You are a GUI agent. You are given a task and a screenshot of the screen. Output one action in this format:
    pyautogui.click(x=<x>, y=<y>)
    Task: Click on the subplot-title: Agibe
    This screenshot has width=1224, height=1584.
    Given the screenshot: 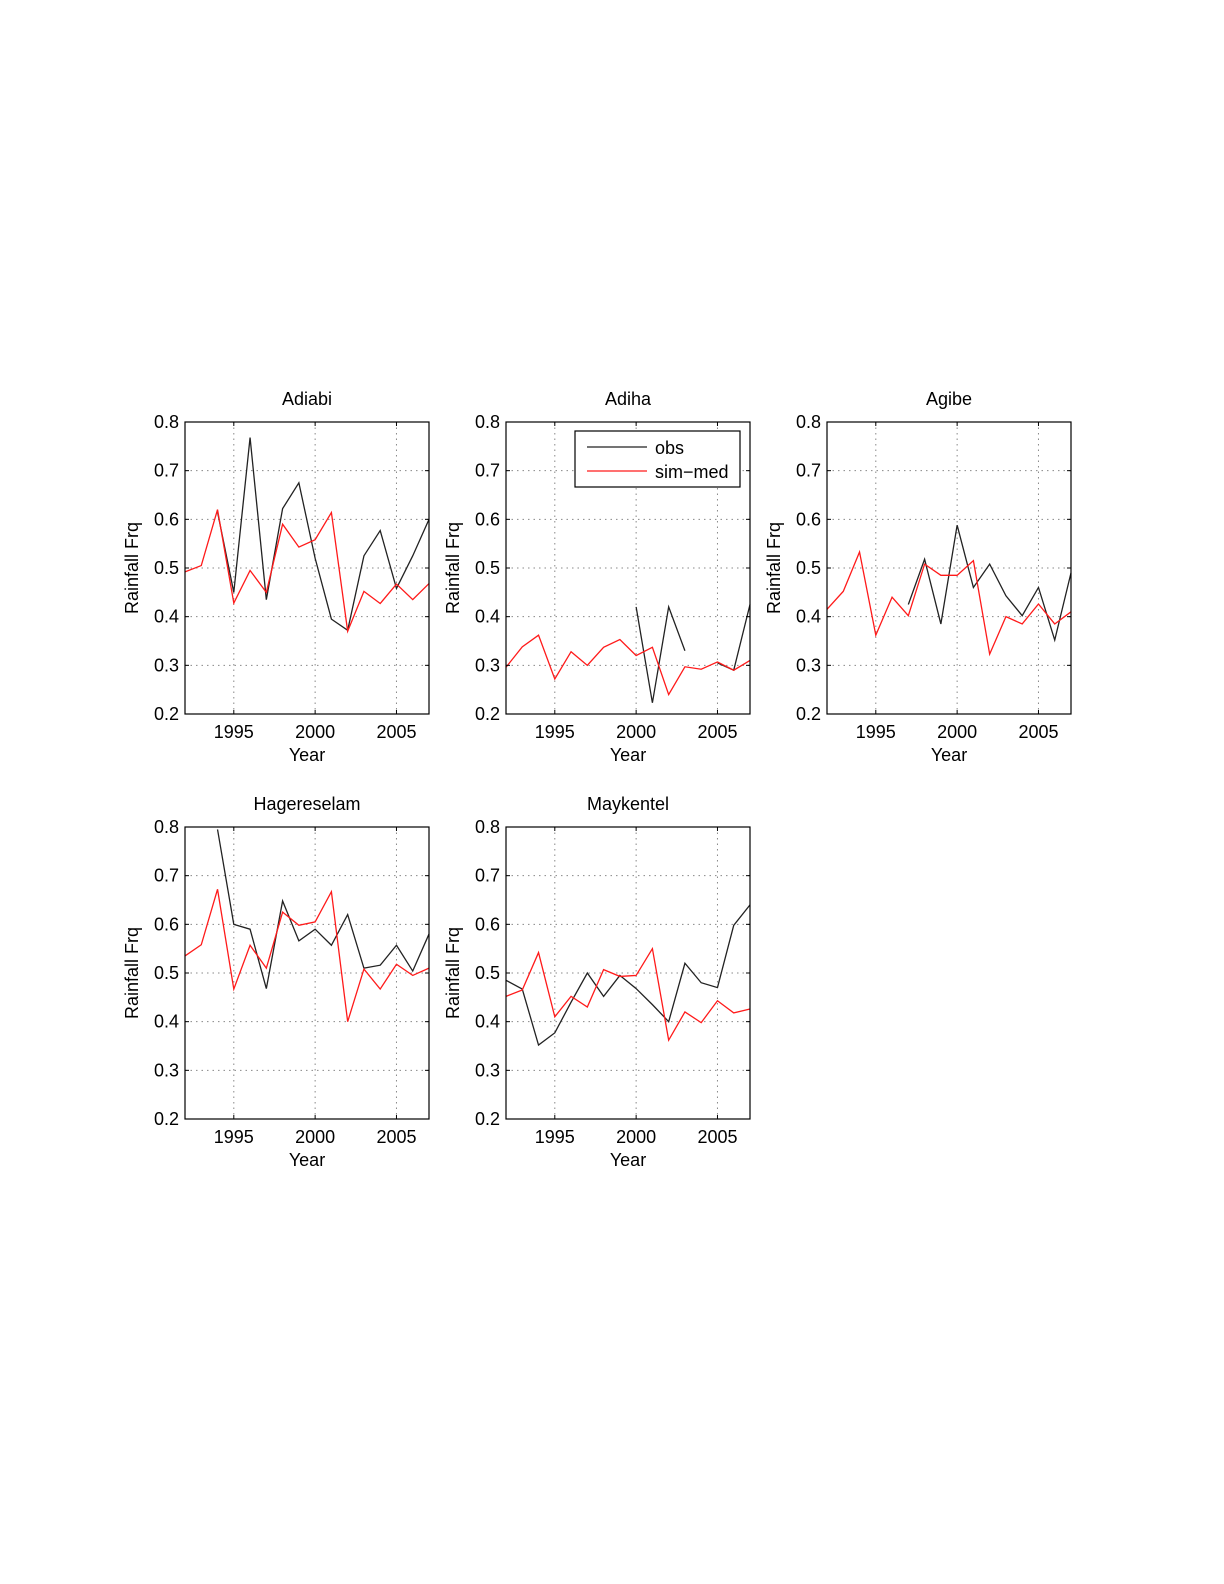 What is the action you would take?
    pyautogui.click(x=949, y=399)
    